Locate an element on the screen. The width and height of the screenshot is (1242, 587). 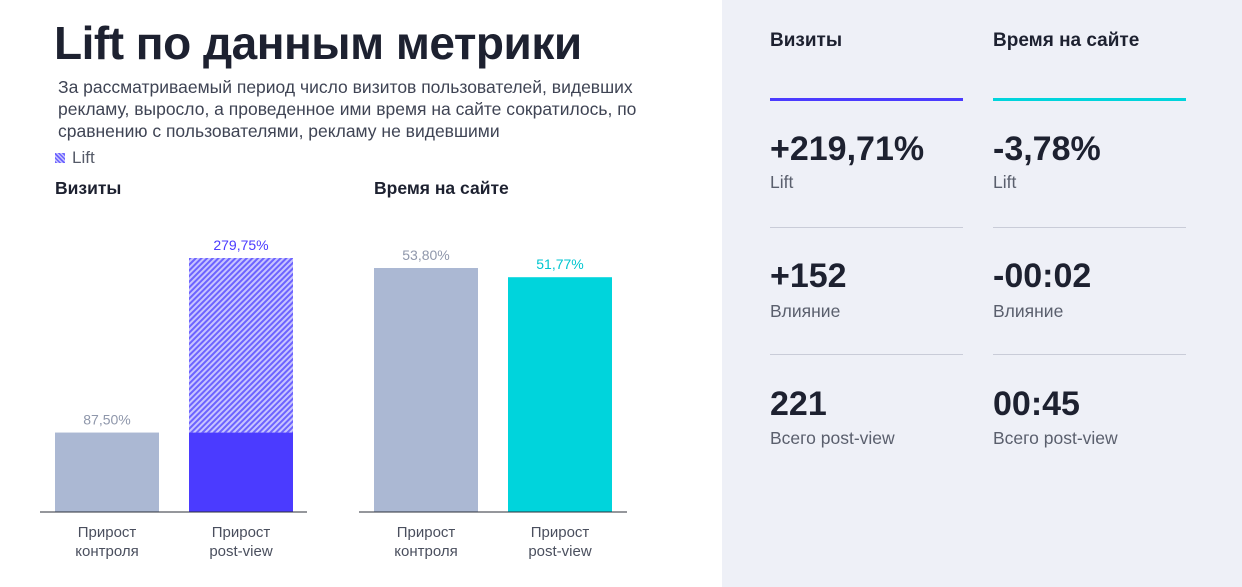
metrics-heading-time: Время на сайте is located at coordinates (1066, 40).